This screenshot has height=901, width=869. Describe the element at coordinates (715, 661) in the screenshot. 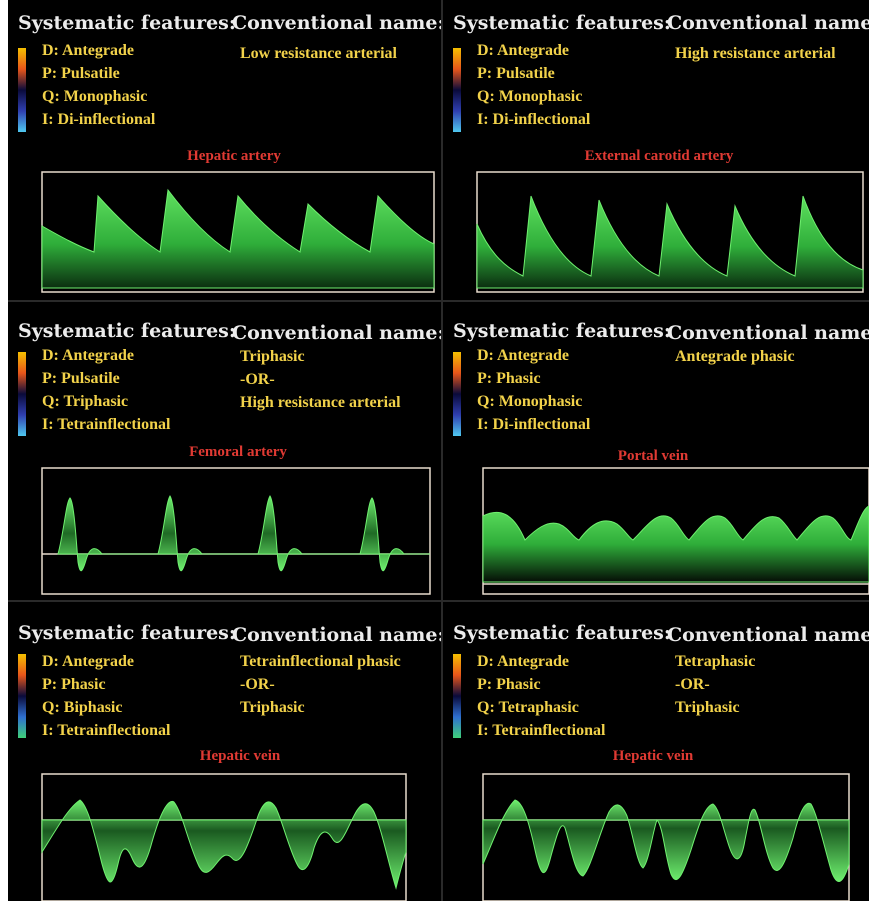

I see `conventional-name-line: Tetraphasic` at that location.